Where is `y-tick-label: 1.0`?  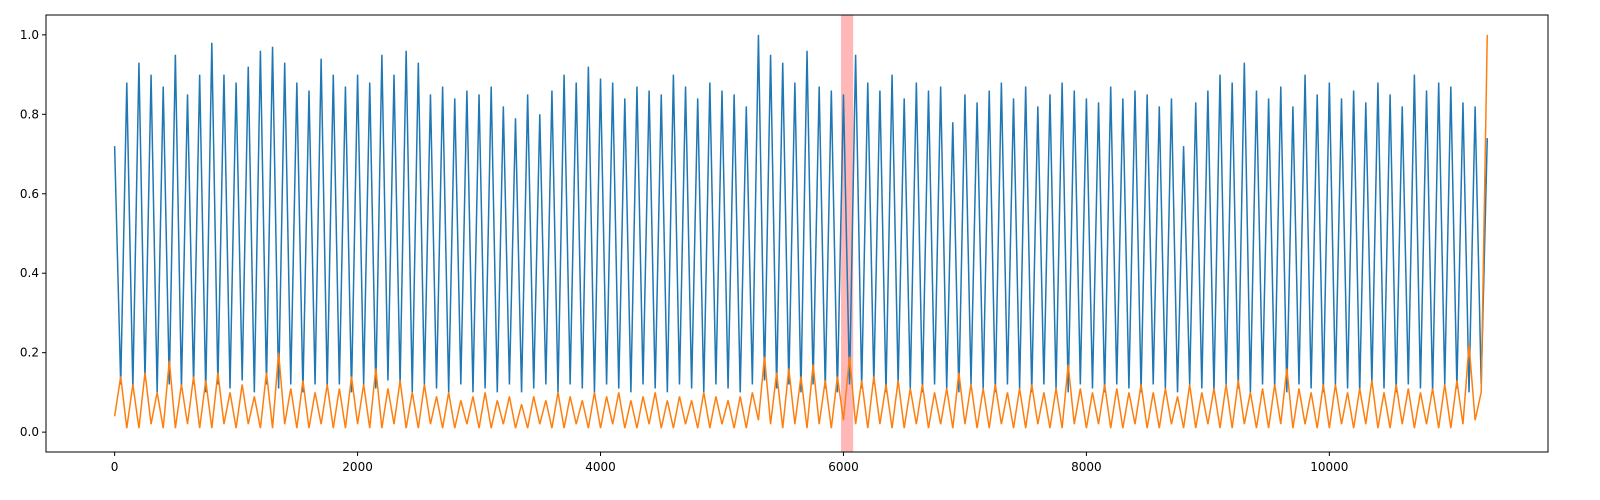
y-tick-label: 1.0 is located at coordinates (29, 35).